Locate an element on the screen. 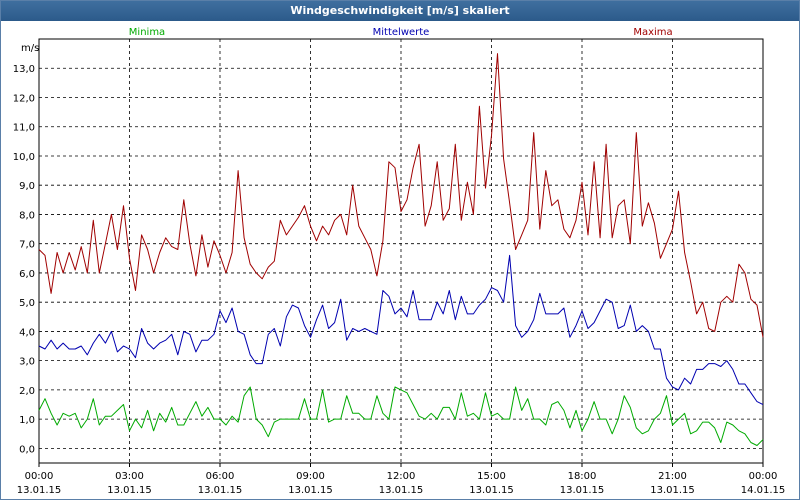  legend-mittelwerte: Mittelwerte is located at coordinates (401, 32).